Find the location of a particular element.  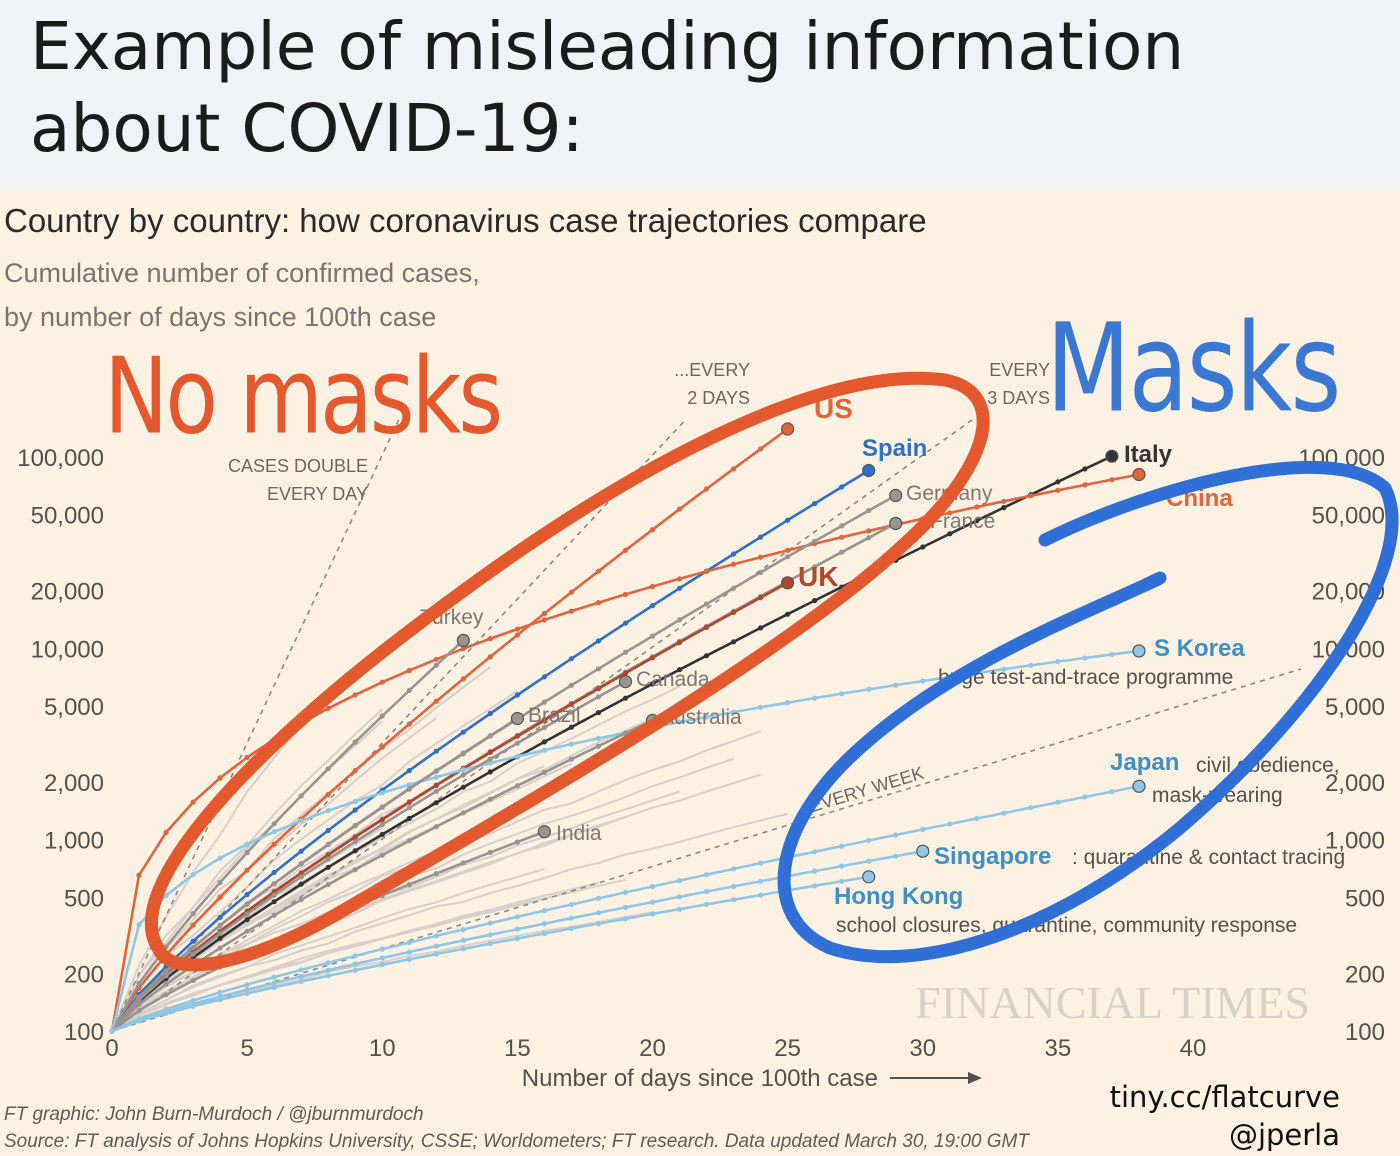

x-tick-label: 10 is located at coordinates (382, 1048).